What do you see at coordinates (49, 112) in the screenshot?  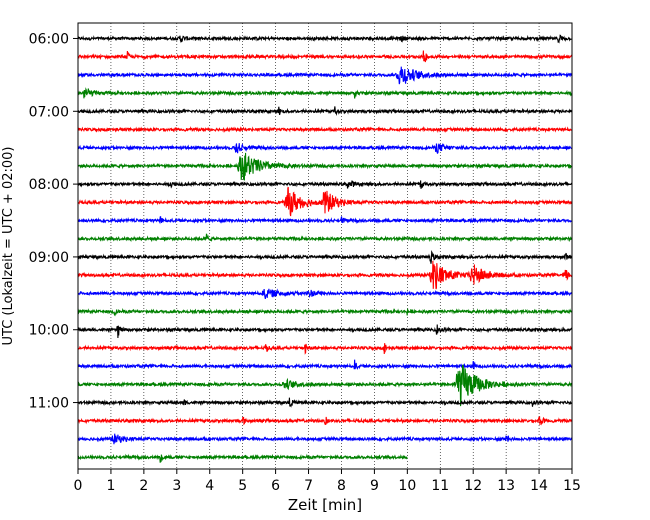 I see `y-tick-label: 07:00` at bounding box center [49, 112].